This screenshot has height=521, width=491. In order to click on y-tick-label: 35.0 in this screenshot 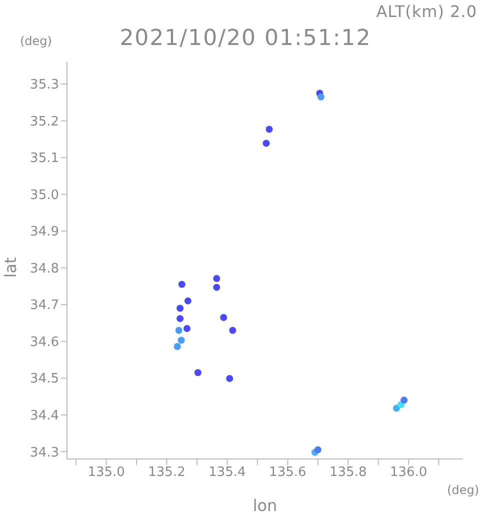, I will do `click(44, 195)`.